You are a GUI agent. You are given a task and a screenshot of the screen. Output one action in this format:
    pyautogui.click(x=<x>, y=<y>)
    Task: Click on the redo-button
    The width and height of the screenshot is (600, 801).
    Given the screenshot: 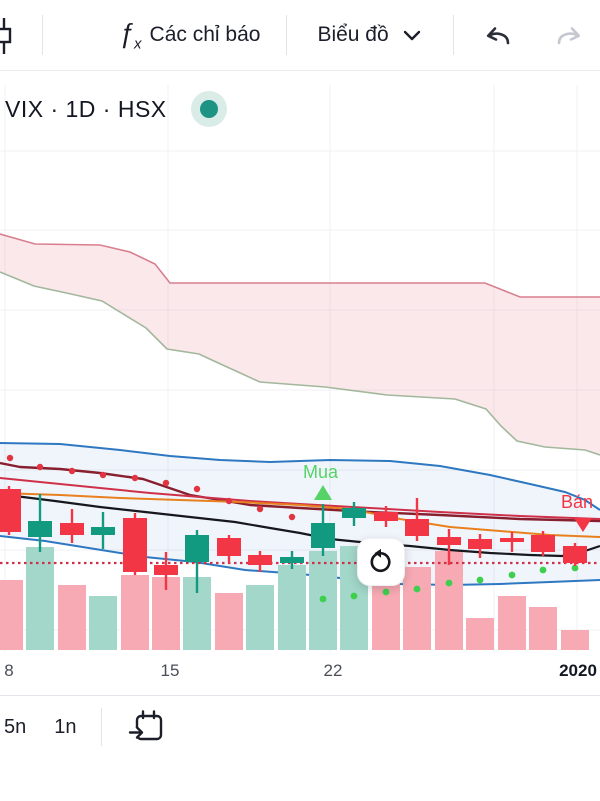 What is the action you would take?
    pyautogui.click(x=570, y=35)
    